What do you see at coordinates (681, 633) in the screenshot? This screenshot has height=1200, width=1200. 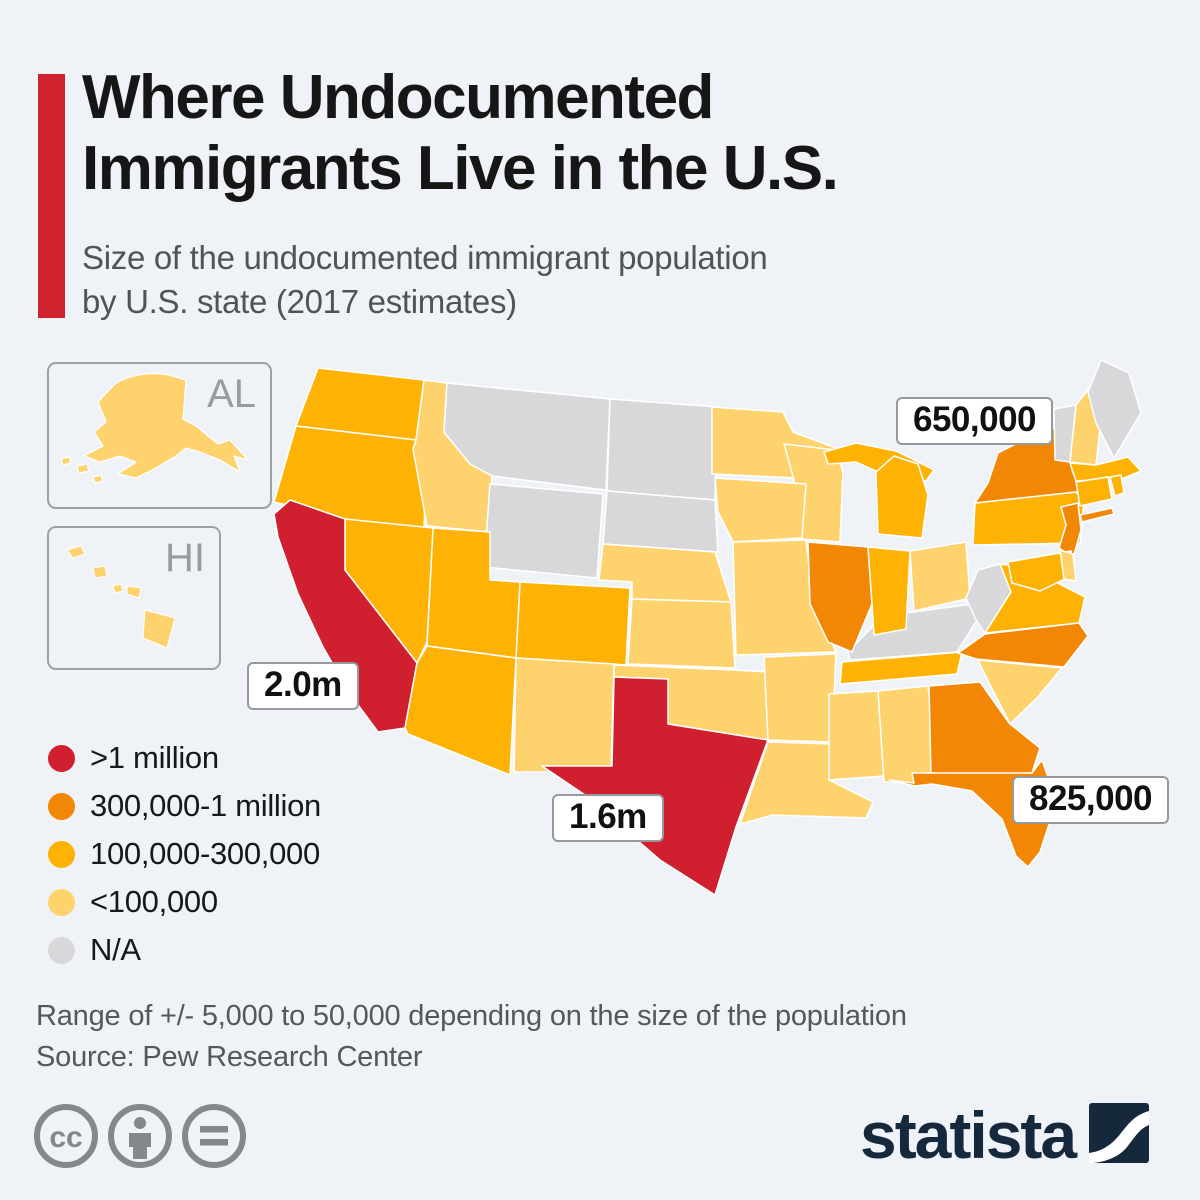 I see `state-kansas` at bounding box center [681, 633].